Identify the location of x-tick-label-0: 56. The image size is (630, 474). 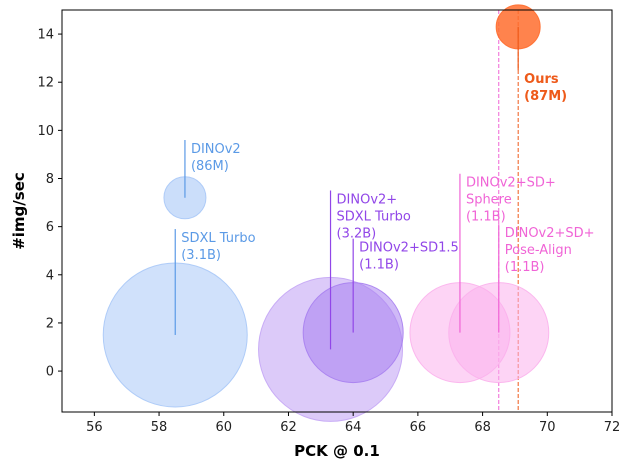
(94, 427).